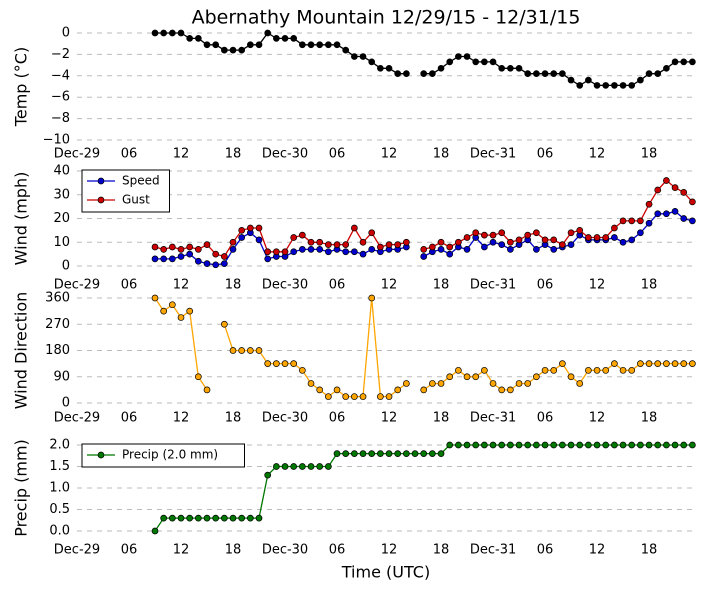 The width and height of the screenshot is (705, 593). Describe the element at coordinates (61, 194) in the screenshot. I see `y-tick-label: 30` at that location.